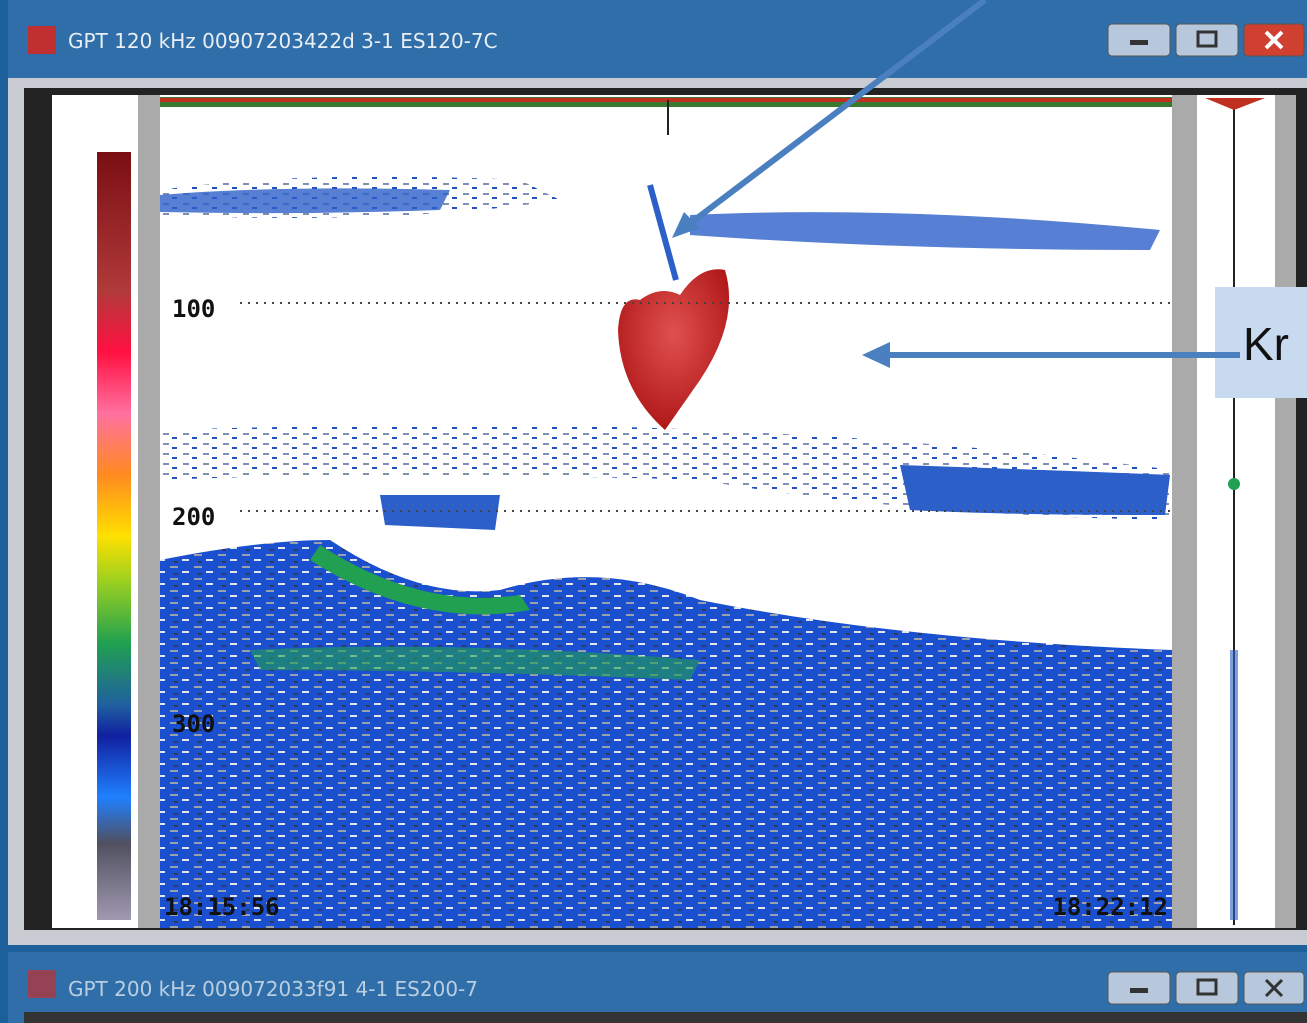 The image size is (1307, 1023). I want to click on start-time: 18:15:56, so click(222, 907).